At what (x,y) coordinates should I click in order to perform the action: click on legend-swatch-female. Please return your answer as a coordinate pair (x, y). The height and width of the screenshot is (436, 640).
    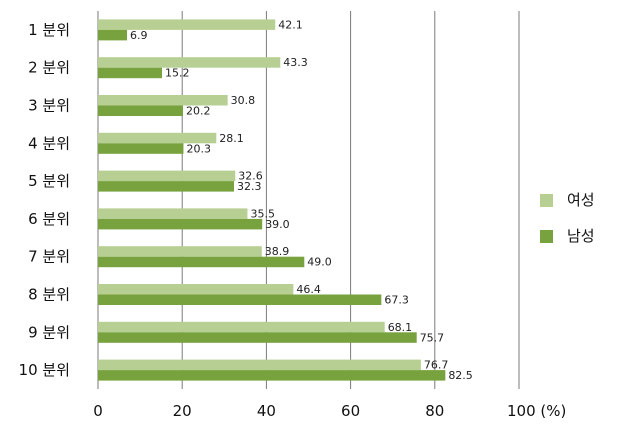
    Looking at the image, I should click on (546, 200).